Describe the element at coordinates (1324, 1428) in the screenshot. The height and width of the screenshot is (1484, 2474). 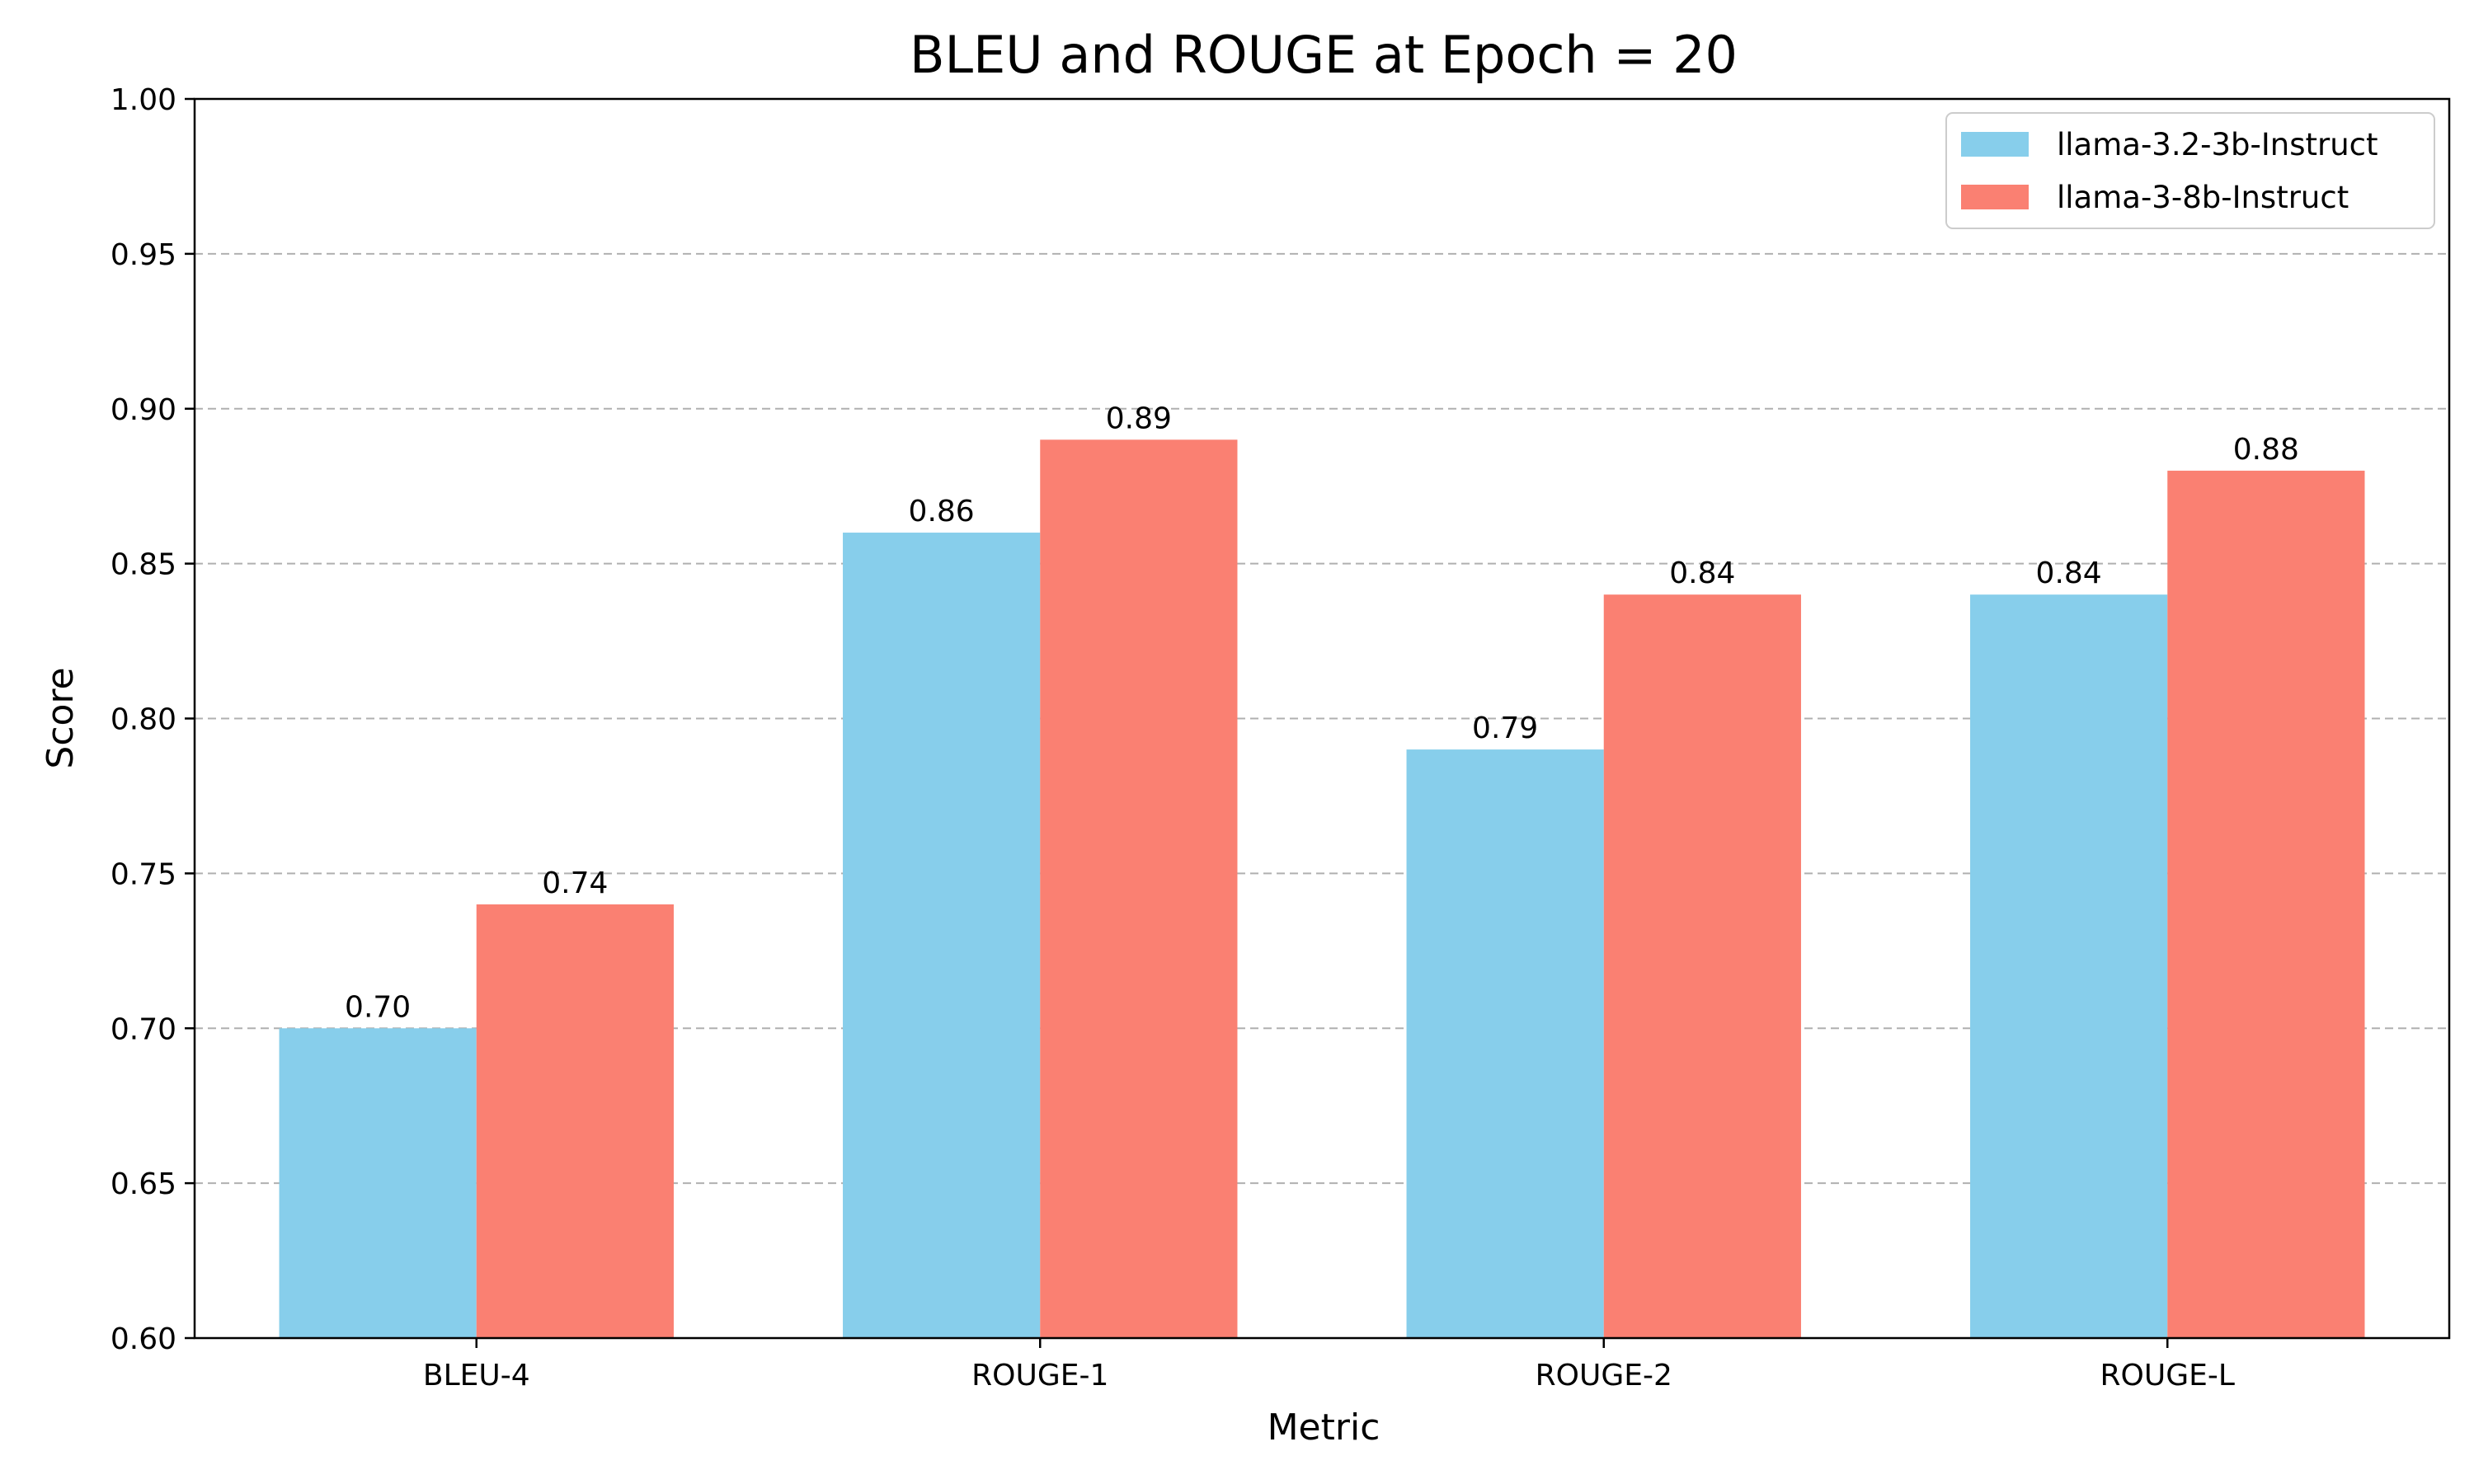
I see `x-axis-label: Metric` at that location.